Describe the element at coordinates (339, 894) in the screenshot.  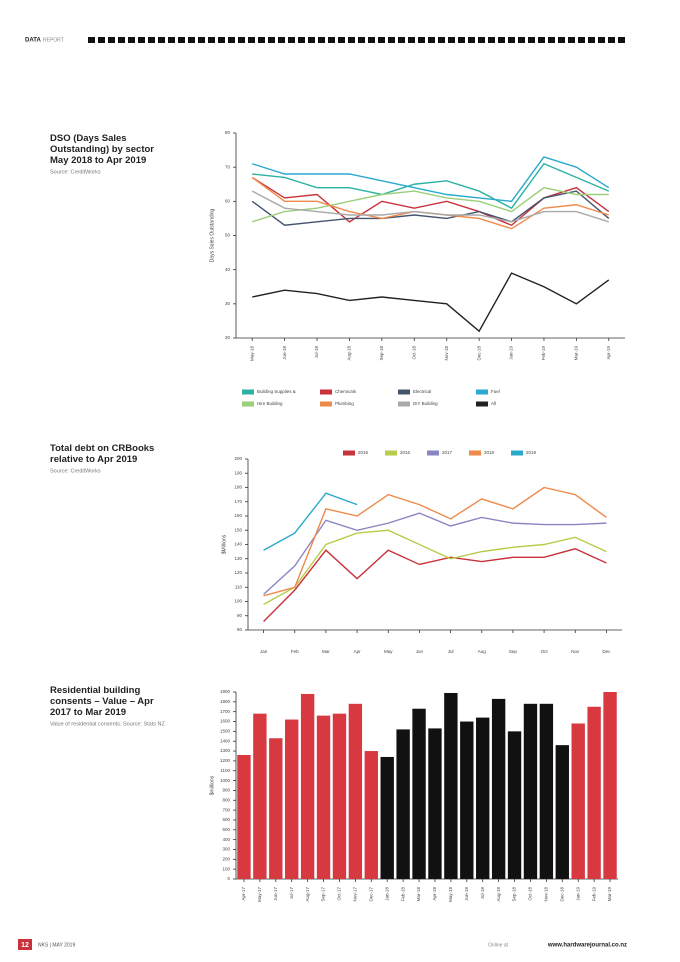
I see `x-tick-label: Oct-17` at that location.